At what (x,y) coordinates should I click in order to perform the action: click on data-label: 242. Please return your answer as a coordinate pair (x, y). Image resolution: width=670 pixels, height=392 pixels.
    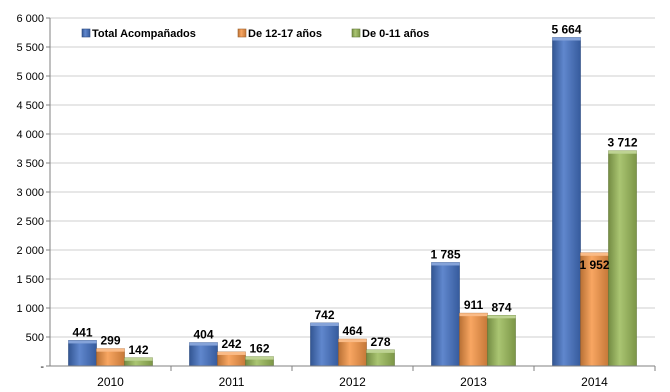
    Looking at the image, I should click on (231, 344).